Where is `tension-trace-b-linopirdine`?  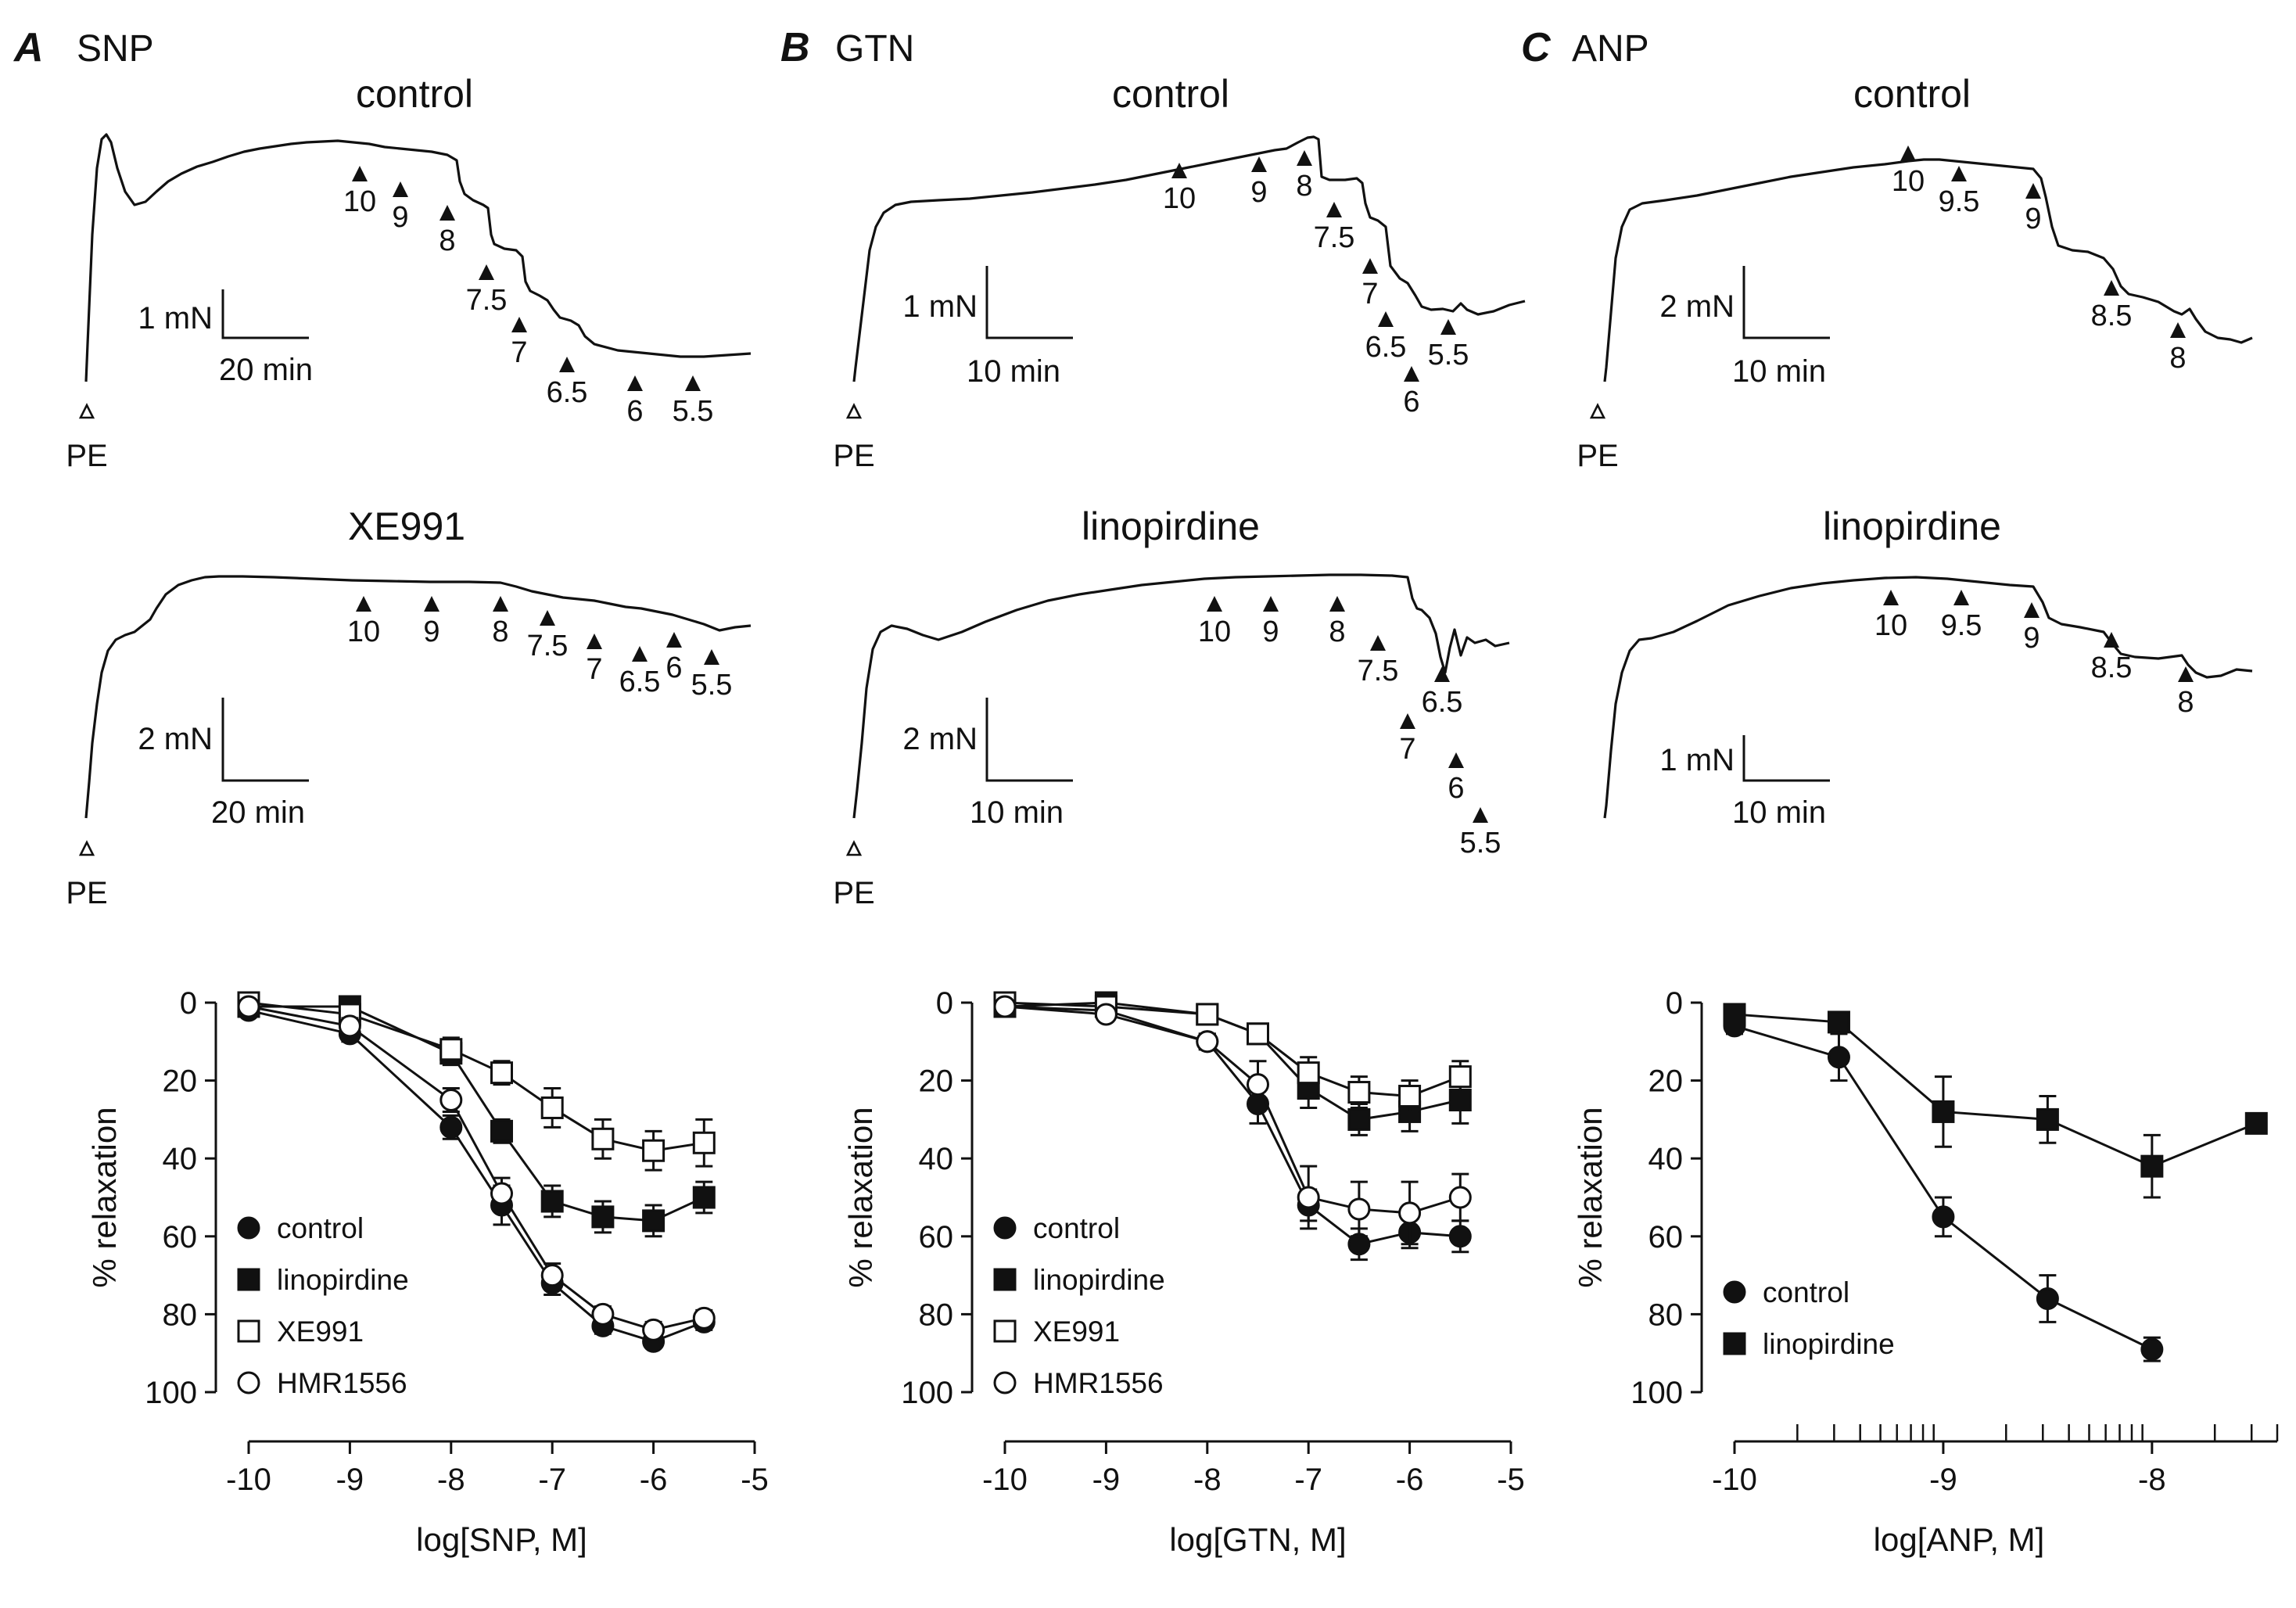
tension-trace-b-linopirdine is located at coordinates (1181, 696).